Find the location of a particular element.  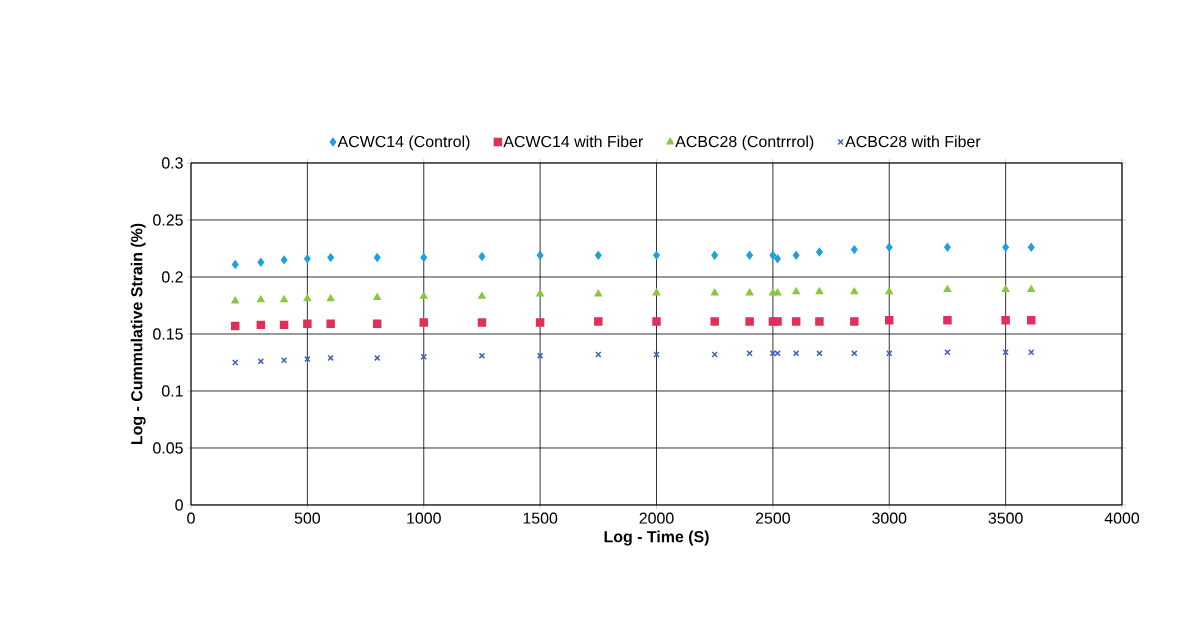

x-tick-label: 1000 is located at coordinates (424, 518).